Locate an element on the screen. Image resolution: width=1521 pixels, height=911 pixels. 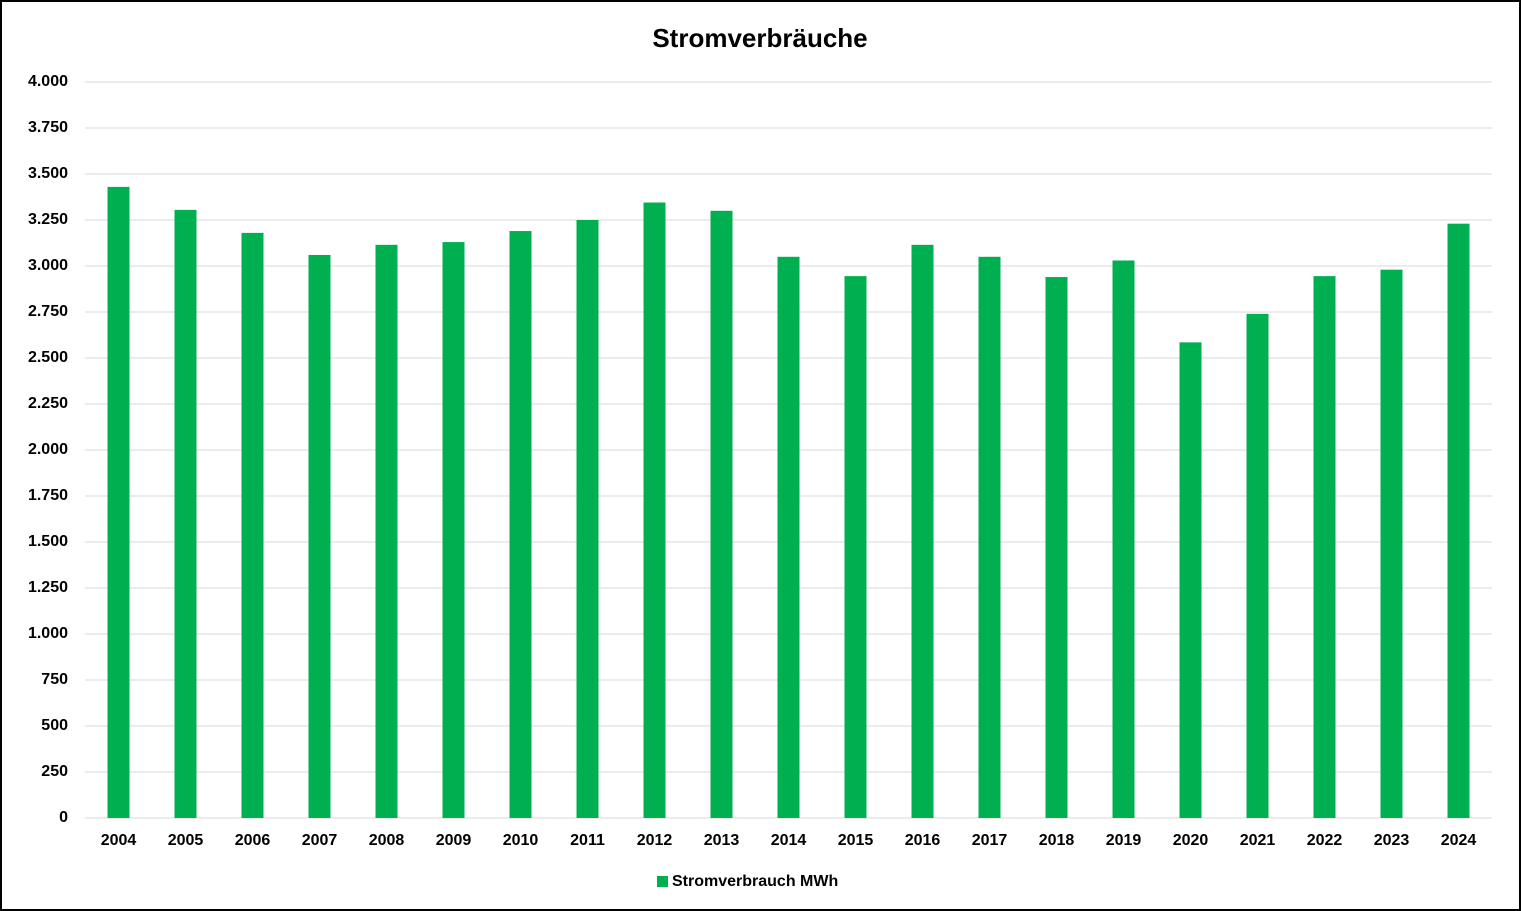
x-tick-label: 2012 is located at coordinates (655, 840).